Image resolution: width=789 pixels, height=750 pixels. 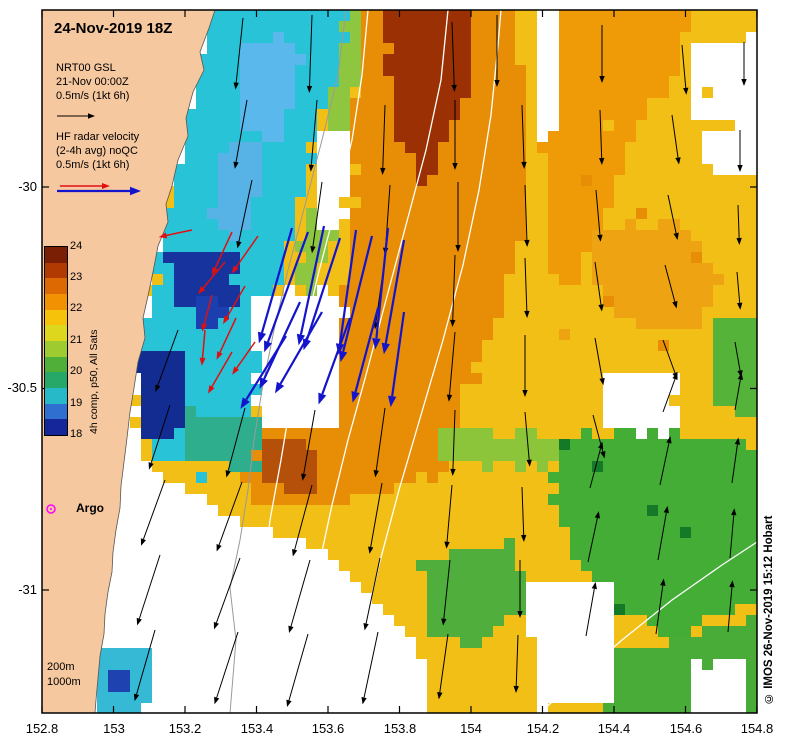 I want to click on depth-label-200m: 200m, so click(x=61, y=667).